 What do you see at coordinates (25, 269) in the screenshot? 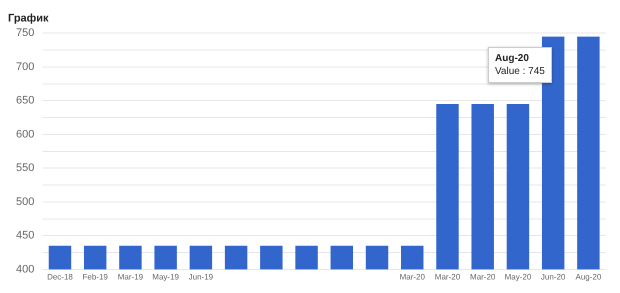
I see `y-tick-label: 400` at bounding box center [25, 269].